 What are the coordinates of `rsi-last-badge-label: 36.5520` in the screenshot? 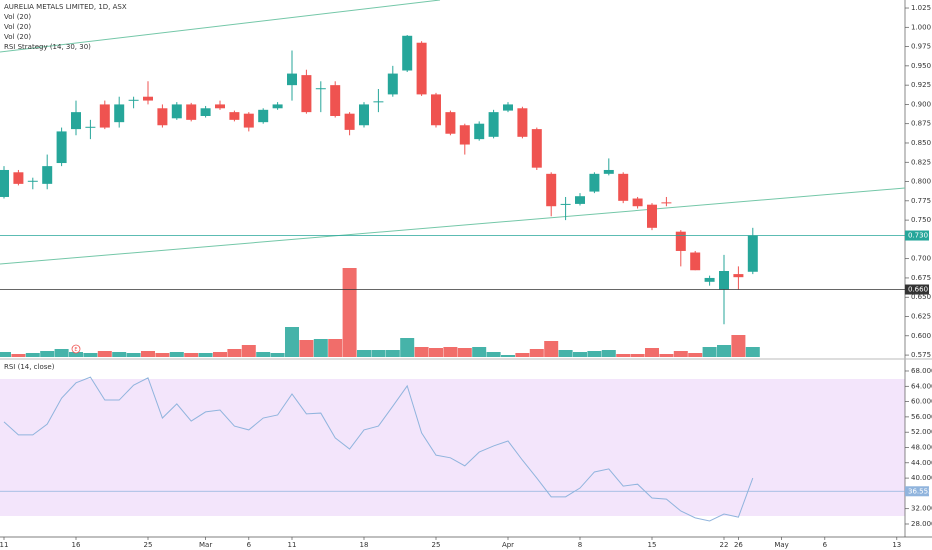 It's located at (920, 491).